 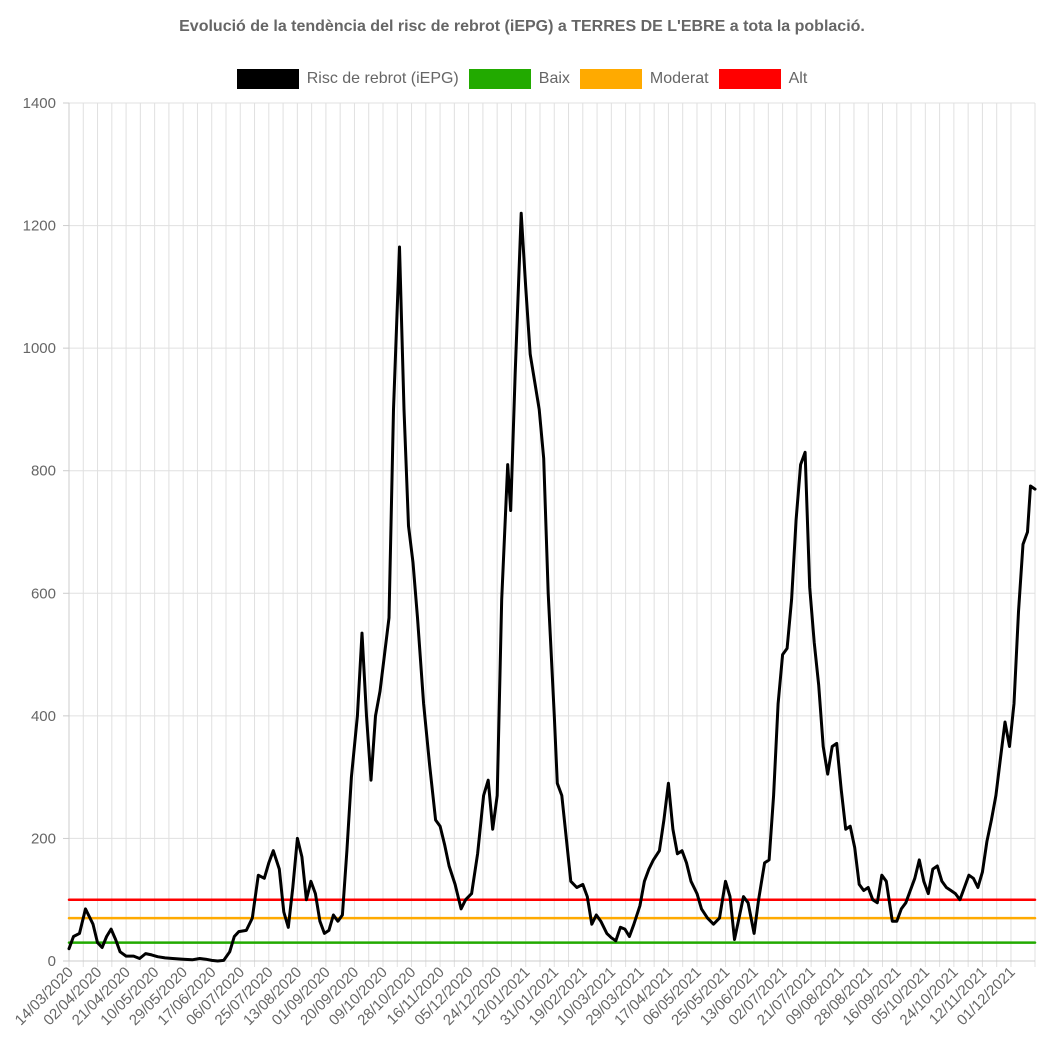 I want to click on legend-label-baix: Baix, so click(x=554, y=78).